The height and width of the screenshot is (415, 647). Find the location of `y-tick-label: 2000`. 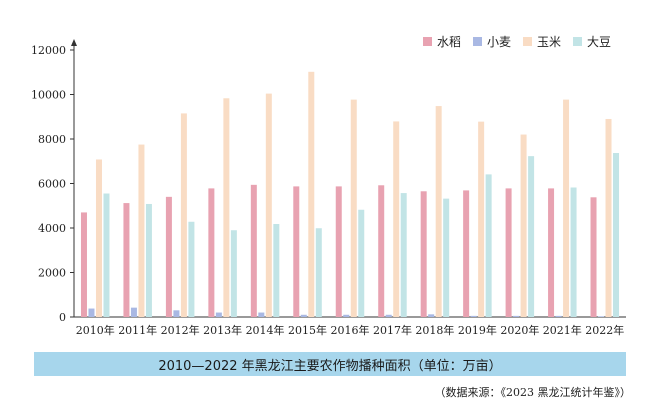

y-tick-label: 2000 is located at coordinates (52, 273).